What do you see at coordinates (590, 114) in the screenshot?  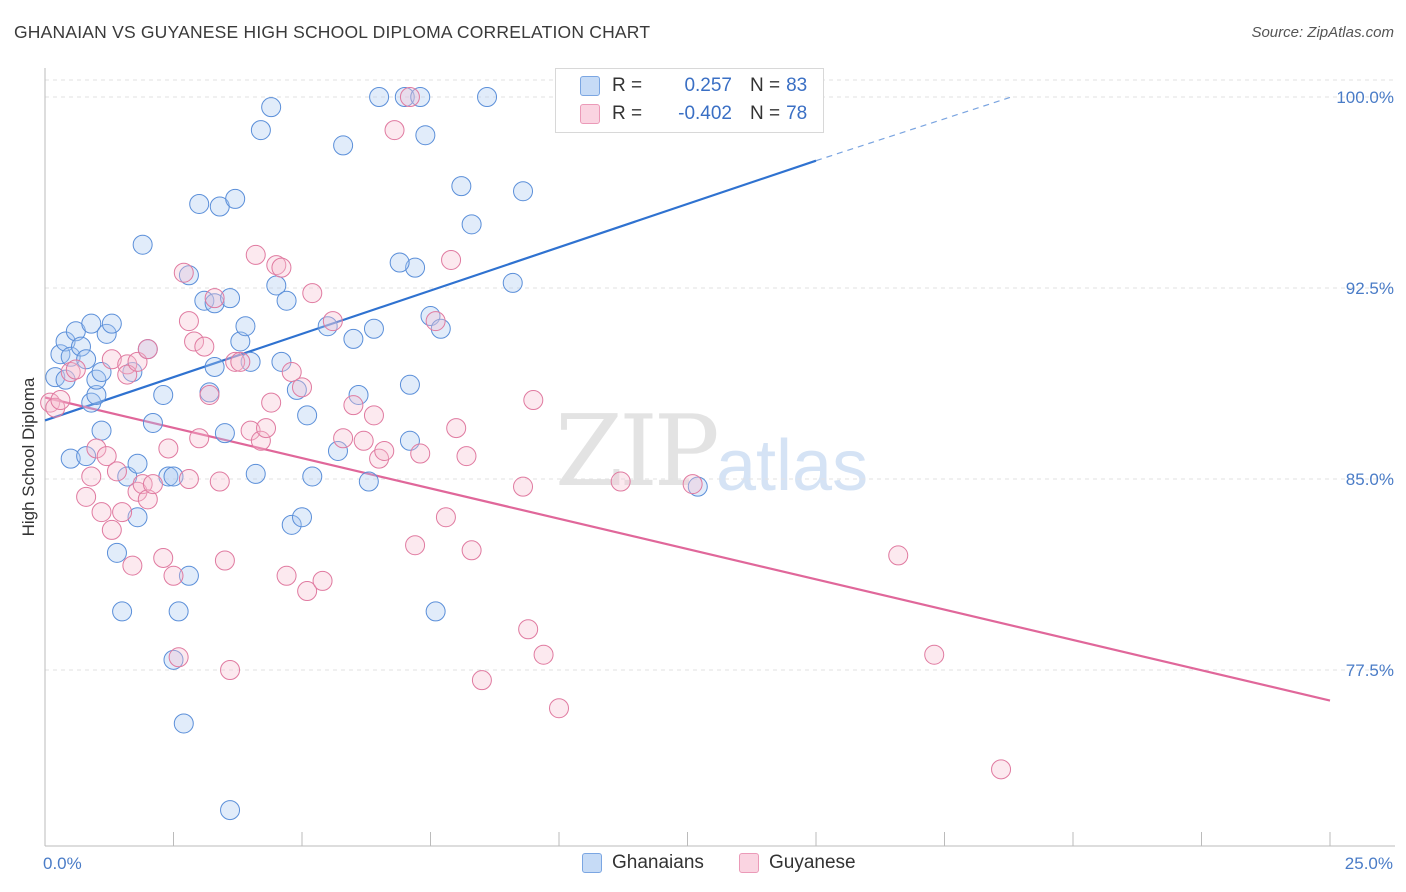 I see `legend-swatch-guyanese` at bounding box center [590, 114].